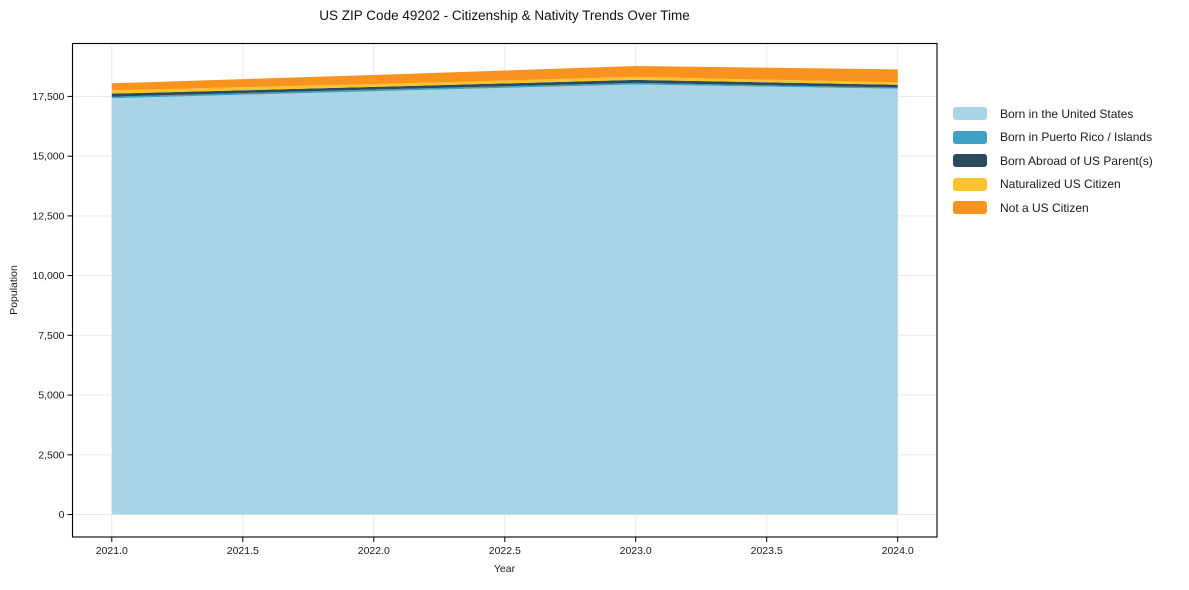 Image resolution: width=1189 pixels, height=590 pixels. What do you see at coordinates (14, 290) in the screenshot?
I see `y-axis-label: Population` at bounding box center [14, 290].